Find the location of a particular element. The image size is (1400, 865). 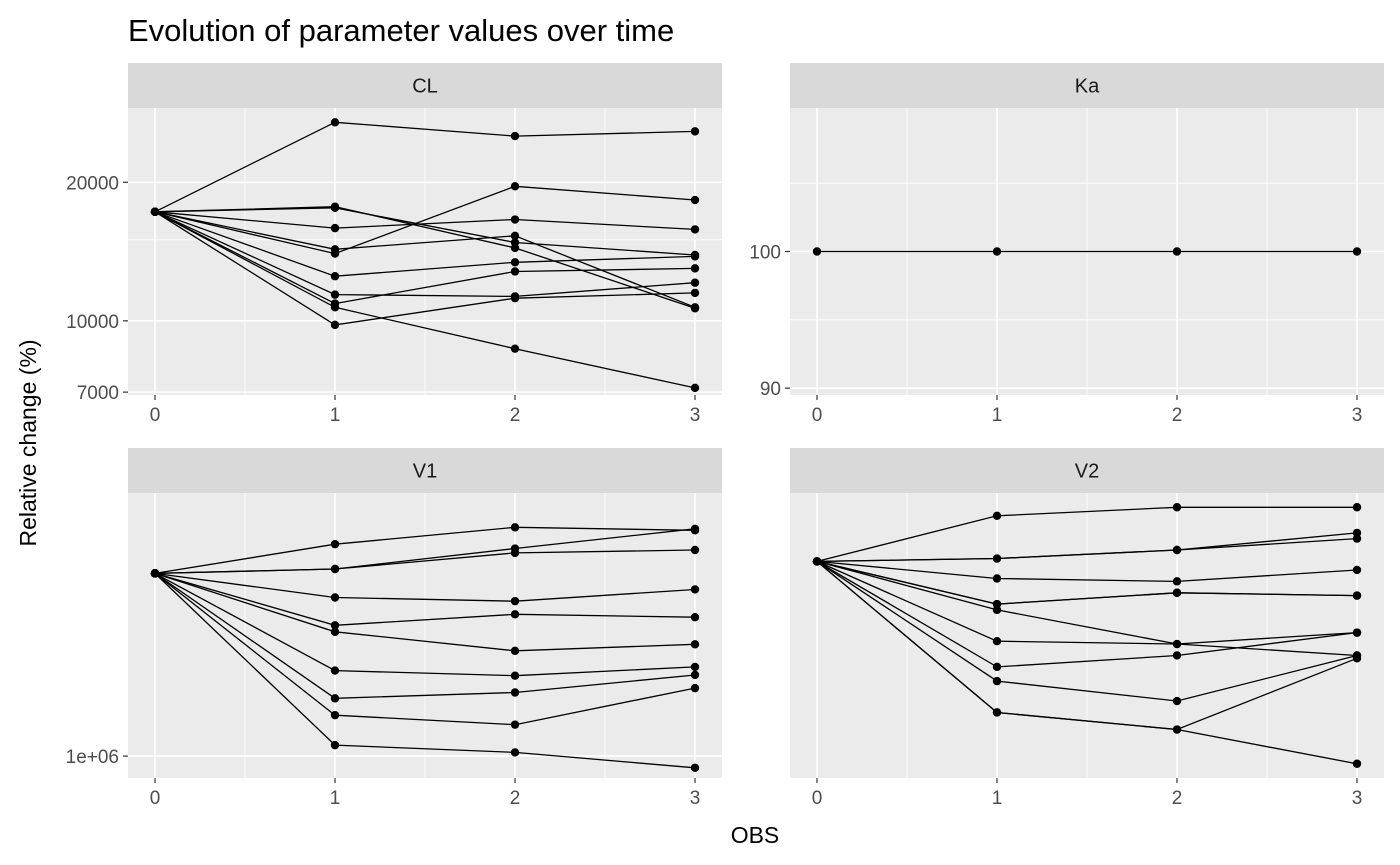

y-axis-title: Relative change (%) is located at coordinates (28, 442).